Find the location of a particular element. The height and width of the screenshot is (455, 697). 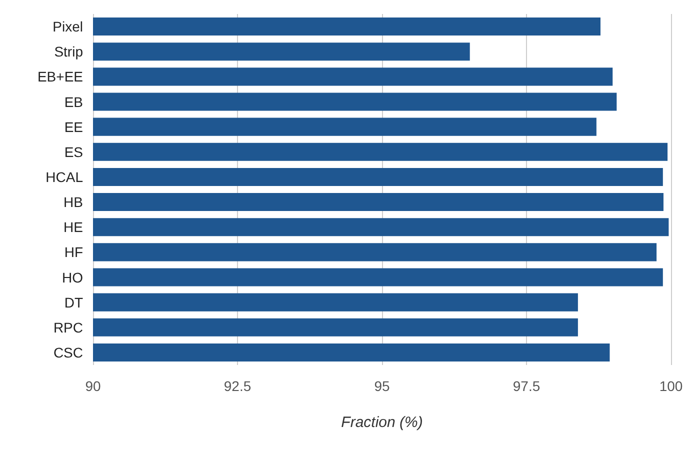

x-tick-label: 95 is located at coordinates (382, 386).